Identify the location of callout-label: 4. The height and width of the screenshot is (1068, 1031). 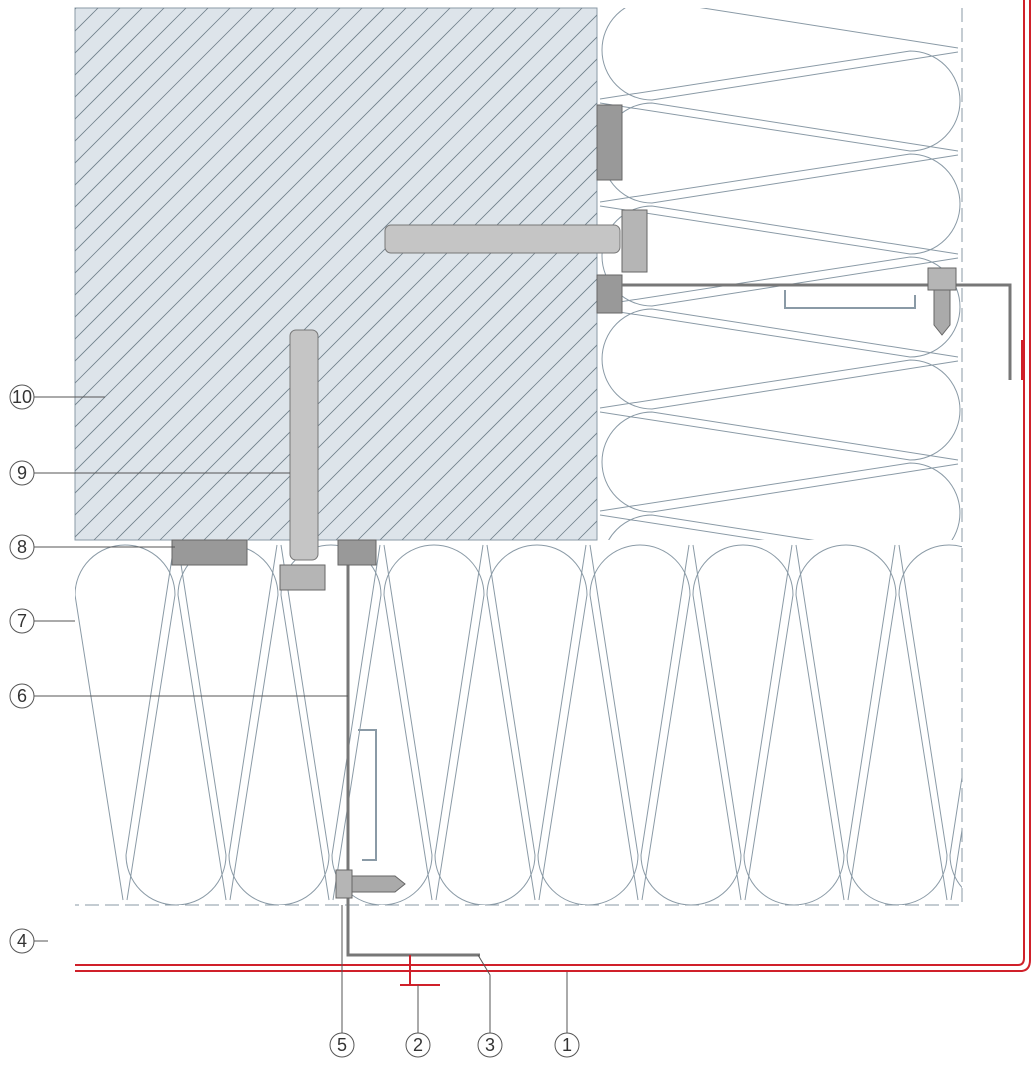
(22, 941).